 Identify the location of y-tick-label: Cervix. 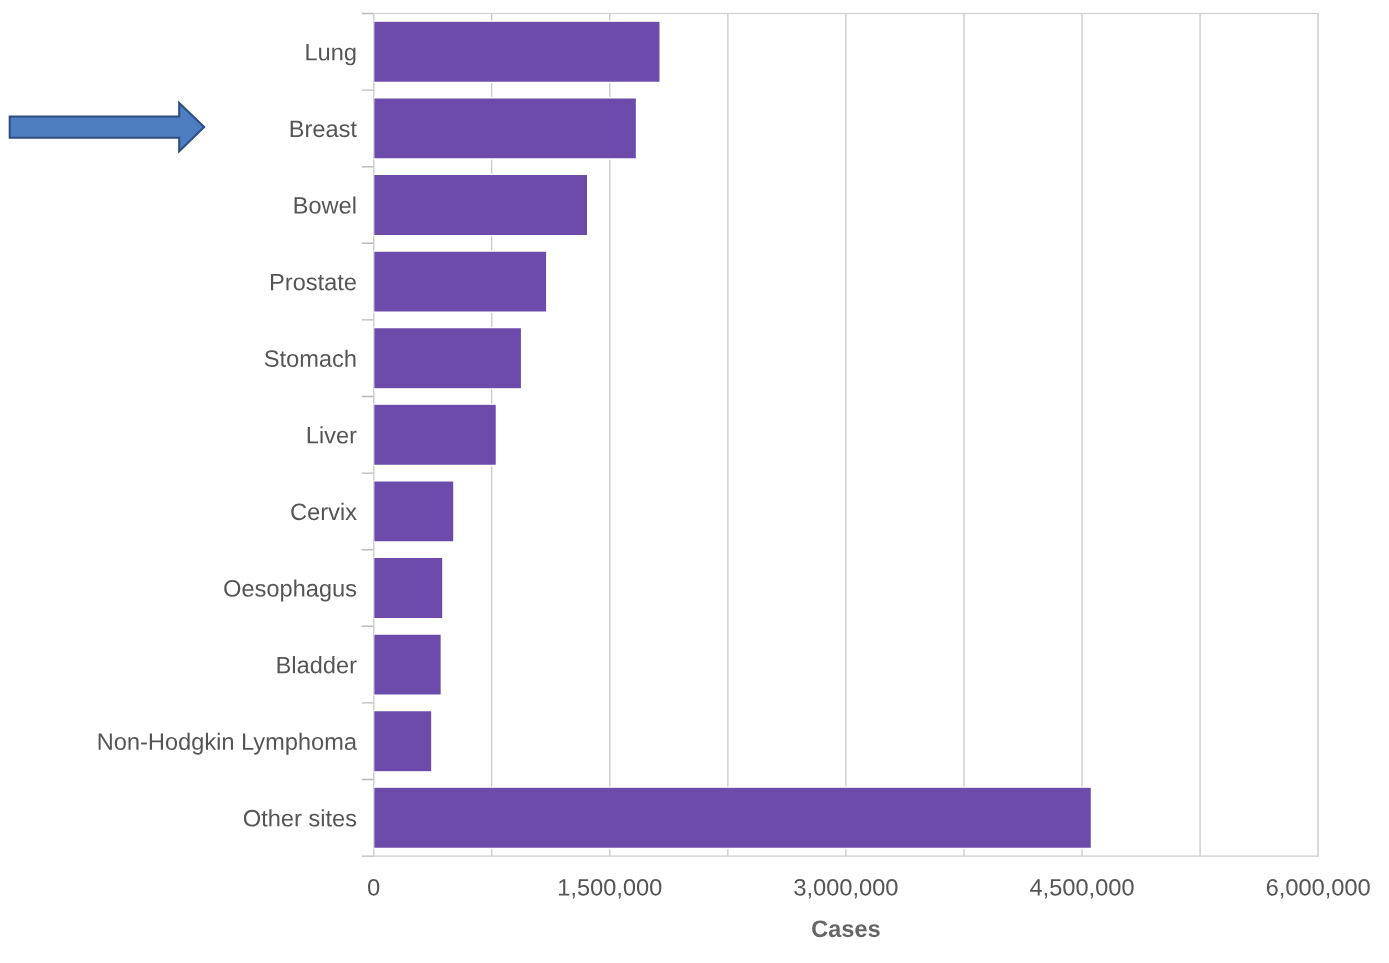
(324, 511).